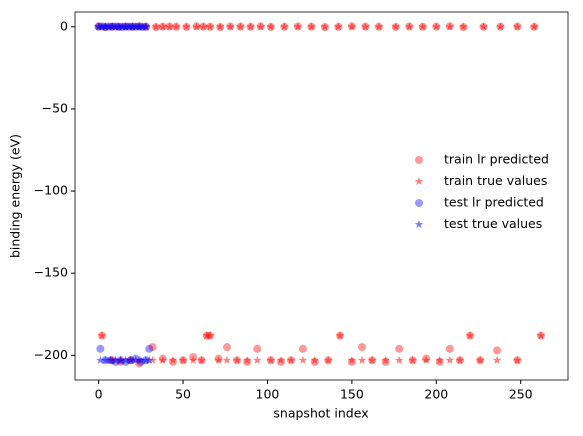 The image size is (583, 436). Describe the element at coordinates (495, 180) in the screenshot. I see `legend-label: train true values` at that location.